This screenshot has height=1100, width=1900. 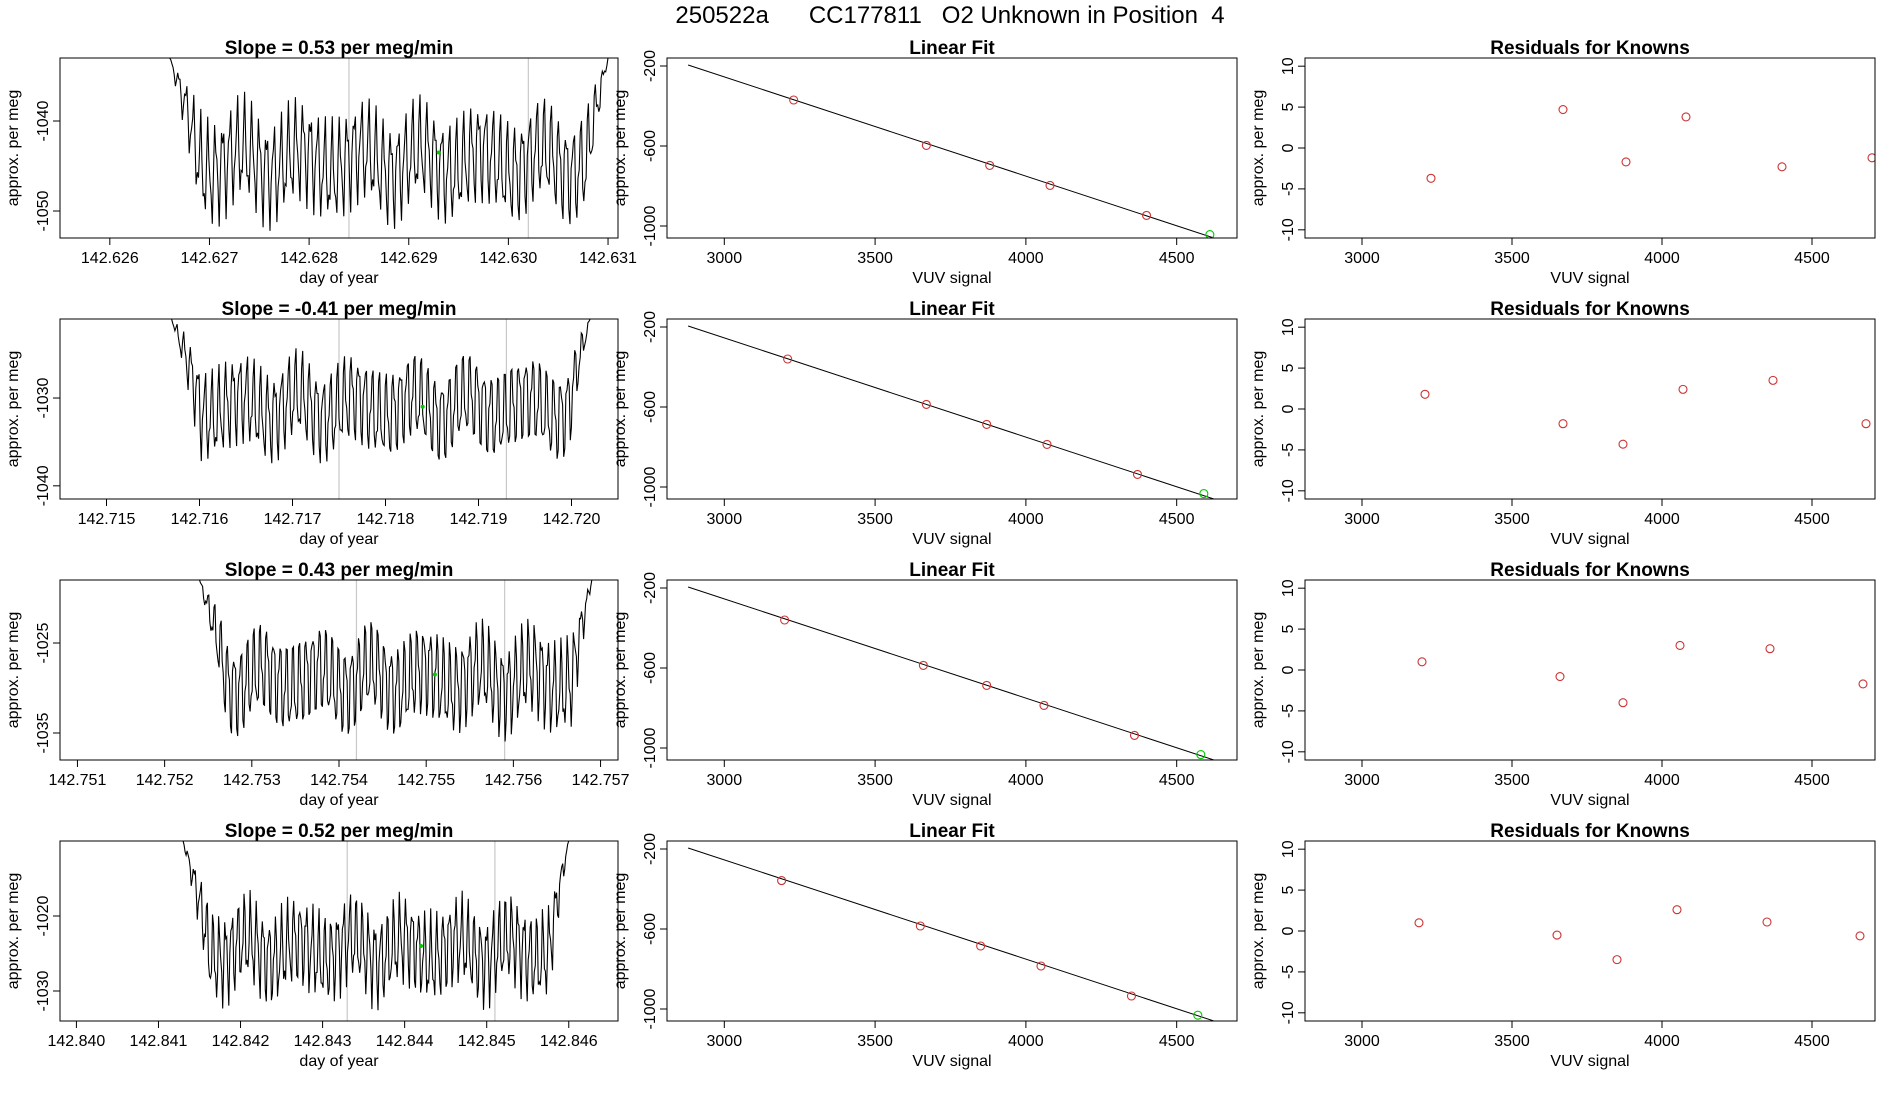 I want to click on panel-title: Slope = 0.52 per meg/min, so click(x=339, y=831).